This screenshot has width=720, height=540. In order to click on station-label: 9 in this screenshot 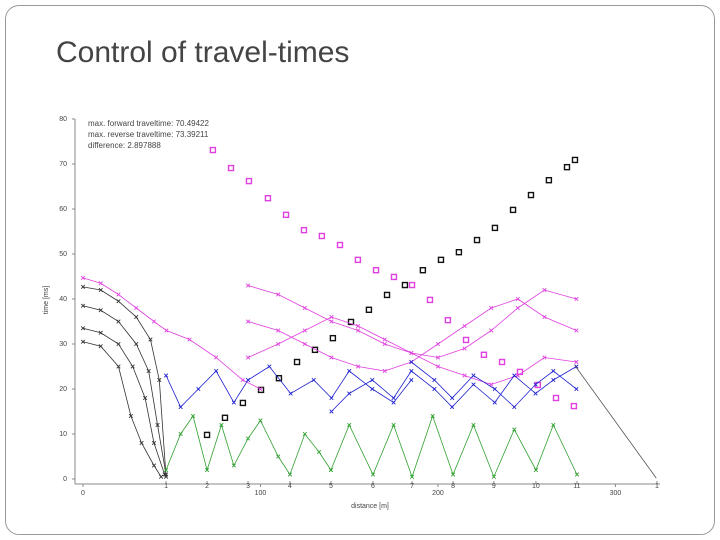, I will do `click(494, 486)`.